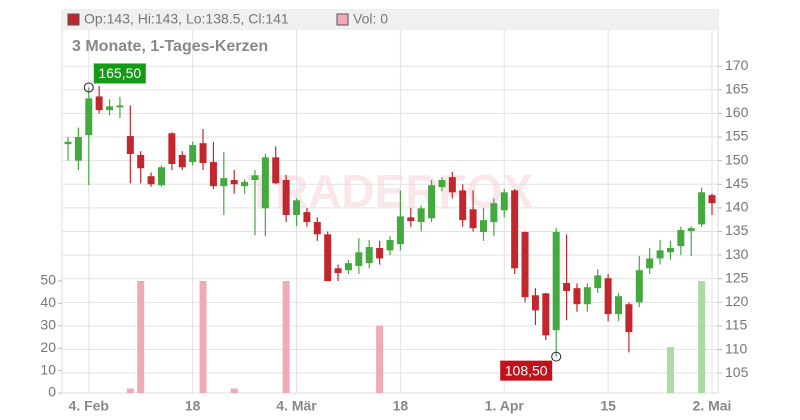 This screenshot has width=800, height=420. I want to click on legend-volume: Vol: 0, so click(370, 19).